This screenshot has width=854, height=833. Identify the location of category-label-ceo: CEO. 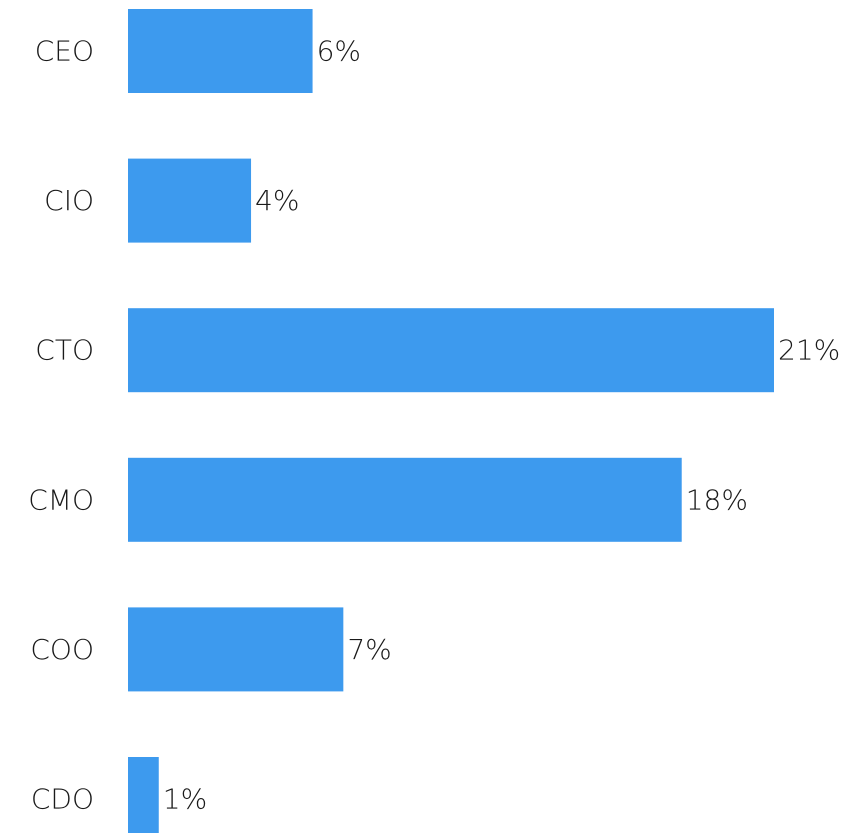
(64, 51).